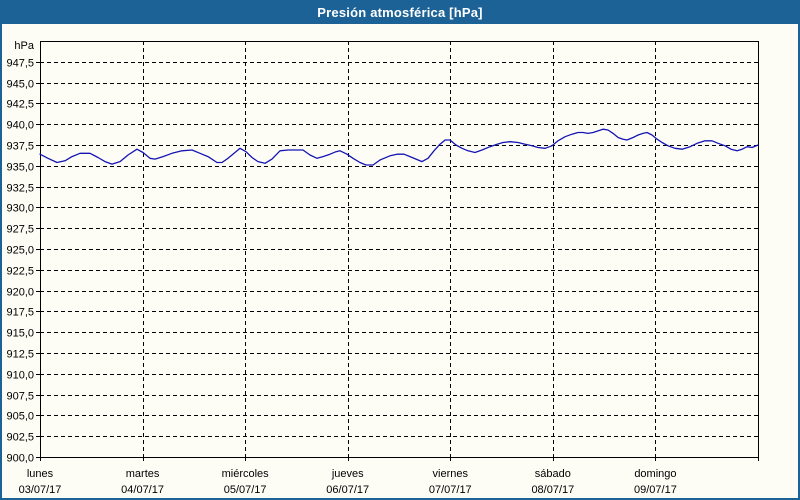 The width and height of the screenshot is (800, 500). What do you see at coordinates (655, 490) in the screenshot?
I see `x-date-label: 09/07/17` at bounding box center [655, 490].